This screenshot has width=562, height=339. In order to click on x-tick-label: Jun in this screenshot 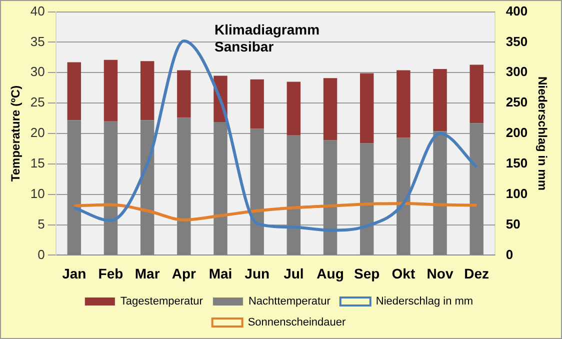, I will do `click(257, 273)`.